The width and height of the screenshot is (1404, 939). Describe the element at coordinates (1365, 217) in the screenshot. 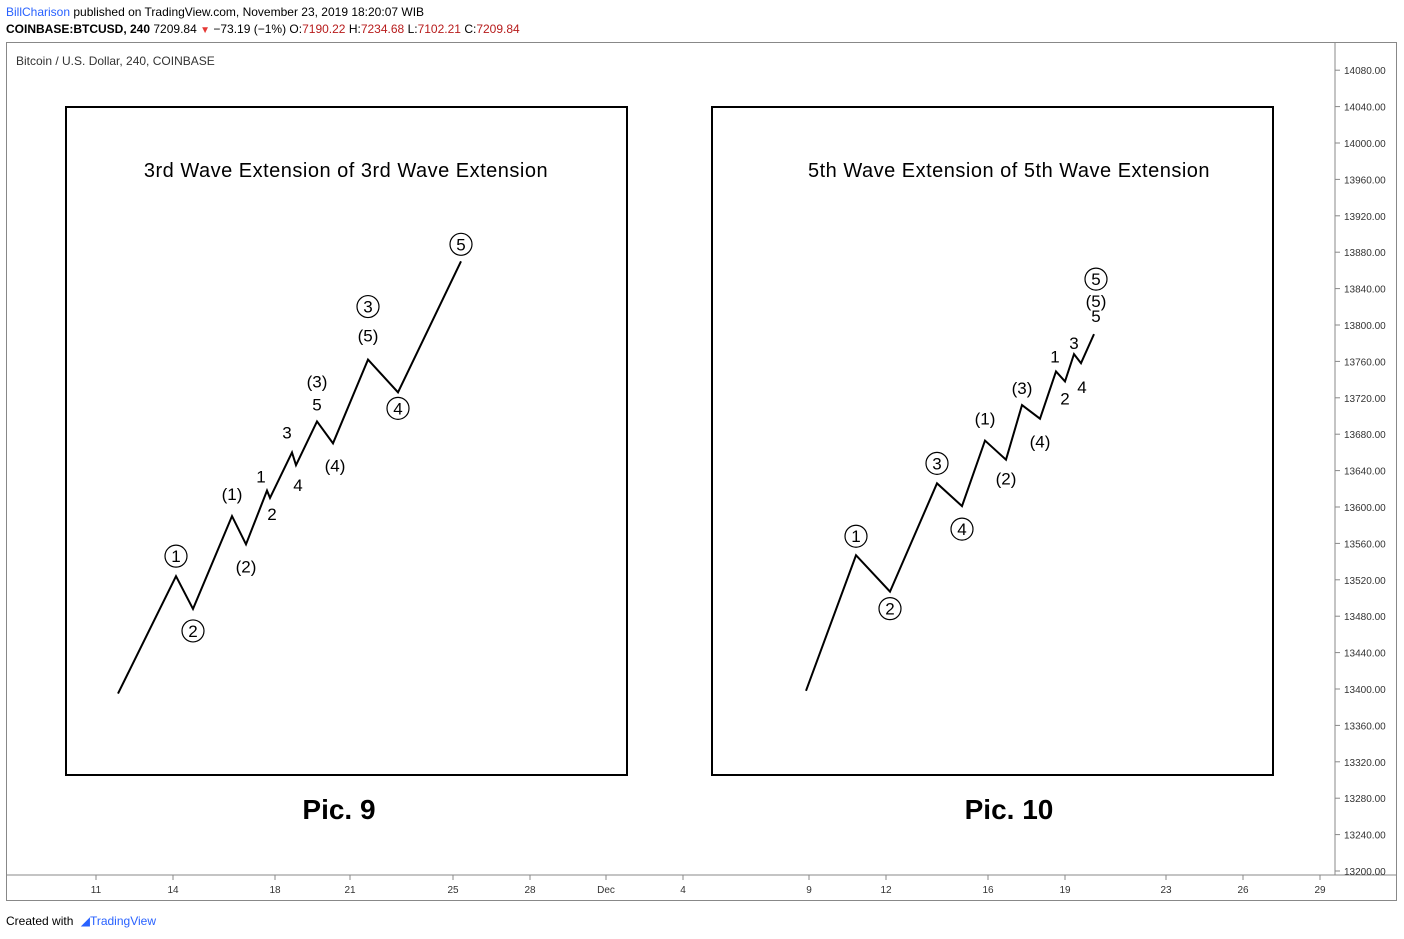

I see `price-tick-label: 13920.00` at that location.